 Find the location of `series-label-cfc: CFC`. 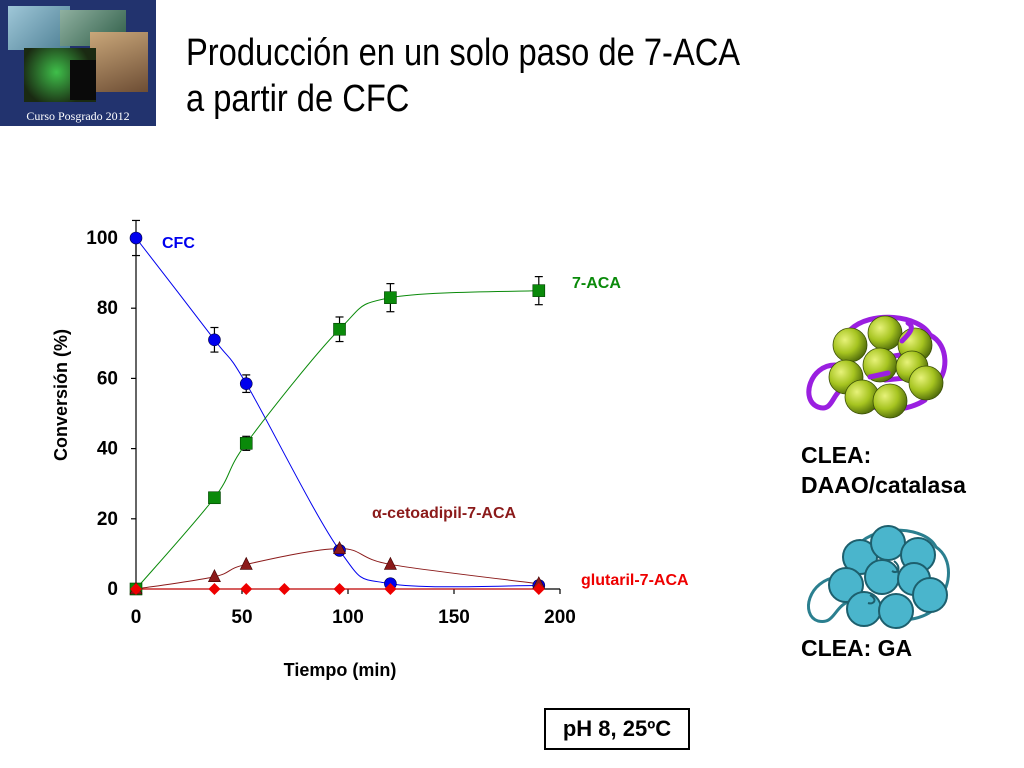

series-label-cfc: CFC is located at coordinates (178, 243).